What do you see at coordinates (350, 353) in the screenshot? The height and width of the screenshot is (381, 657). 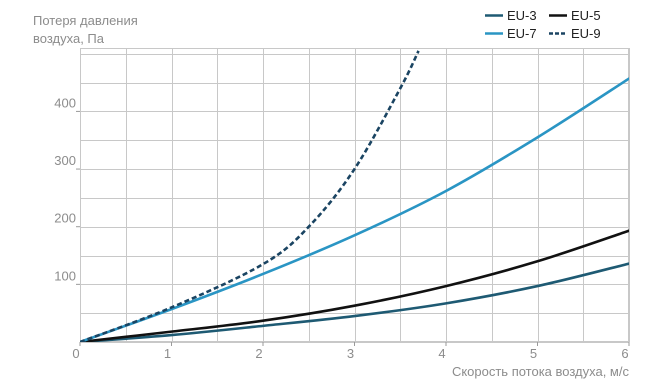 I see `x-tick-label: 3` at bounding box center [350, 353].